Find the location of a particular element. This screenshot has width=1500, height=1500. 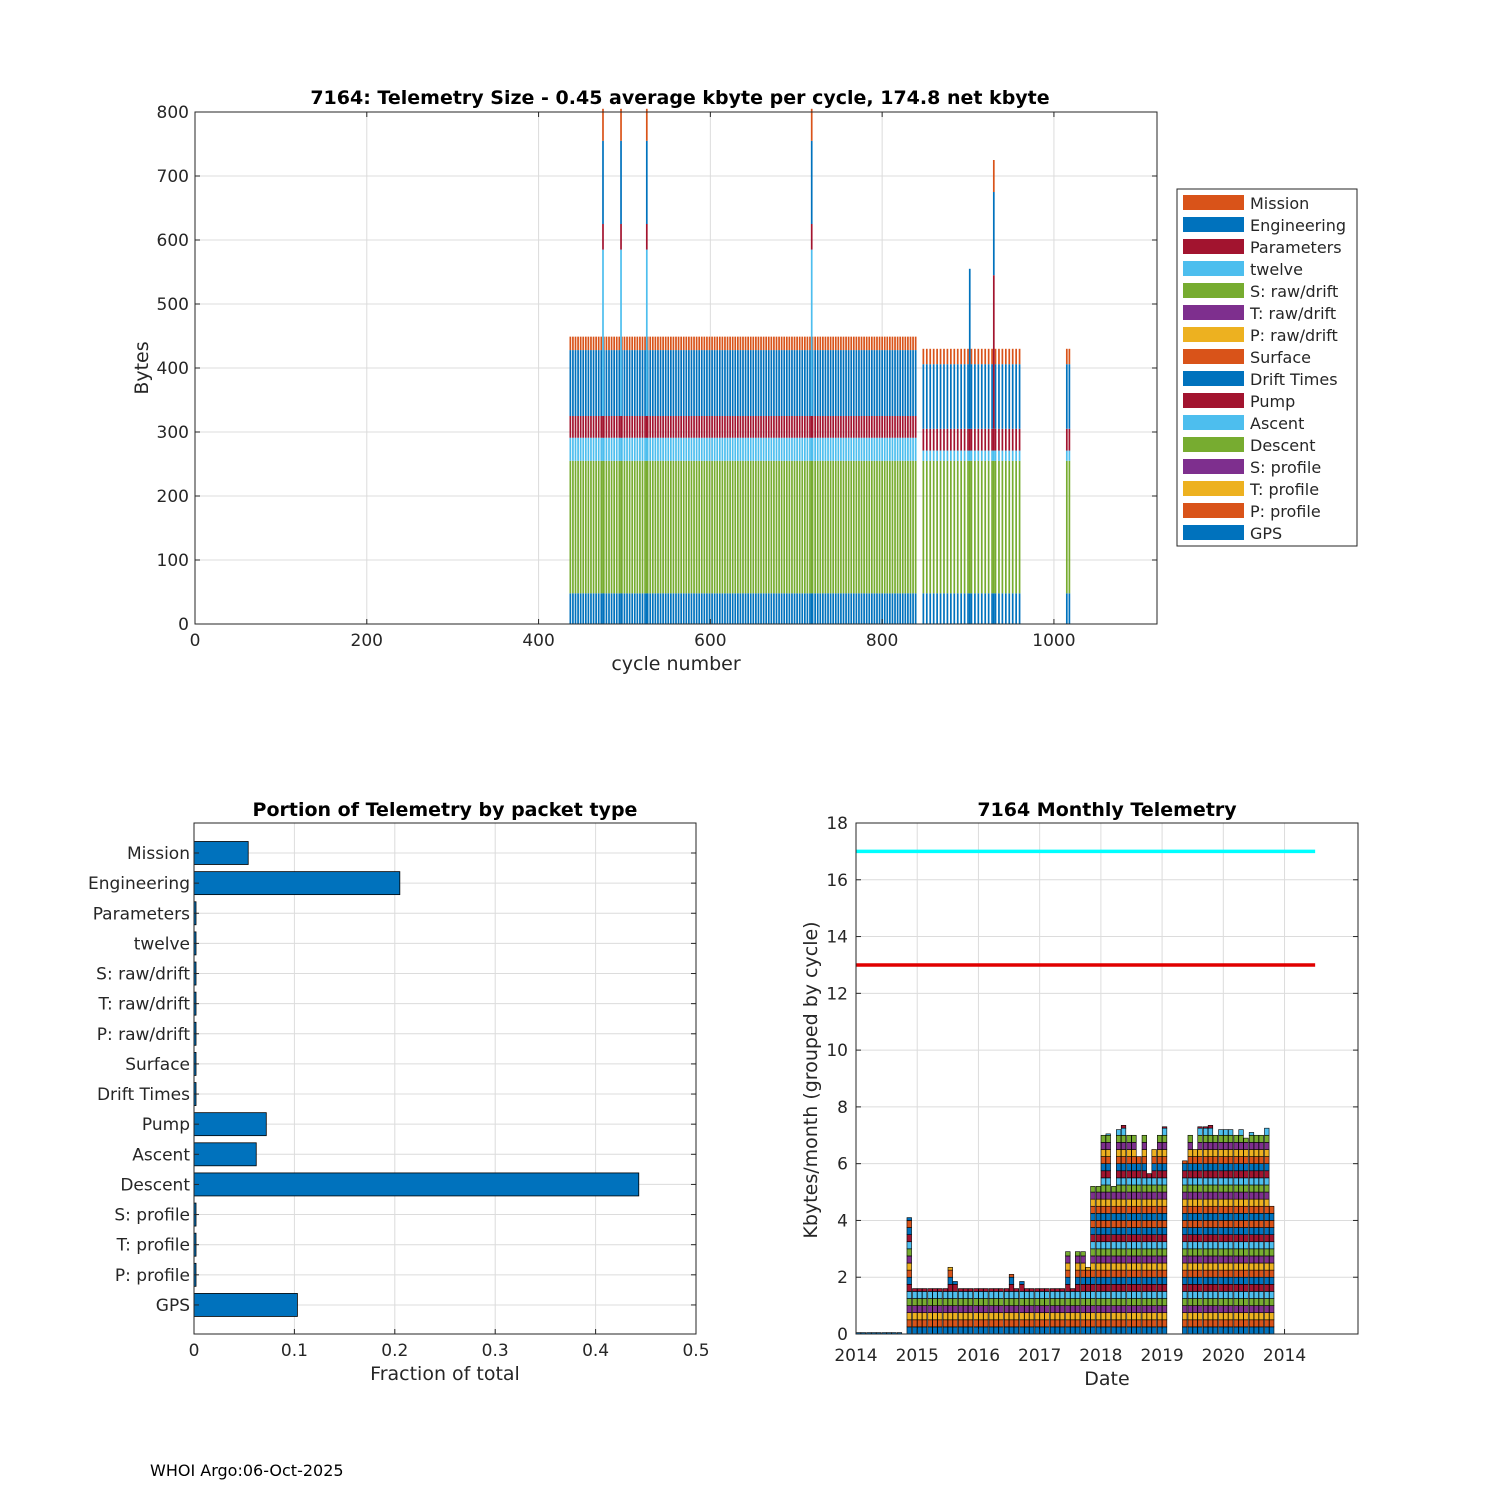

legend-label-gps: GPS is located at coordinates (1266, 533).